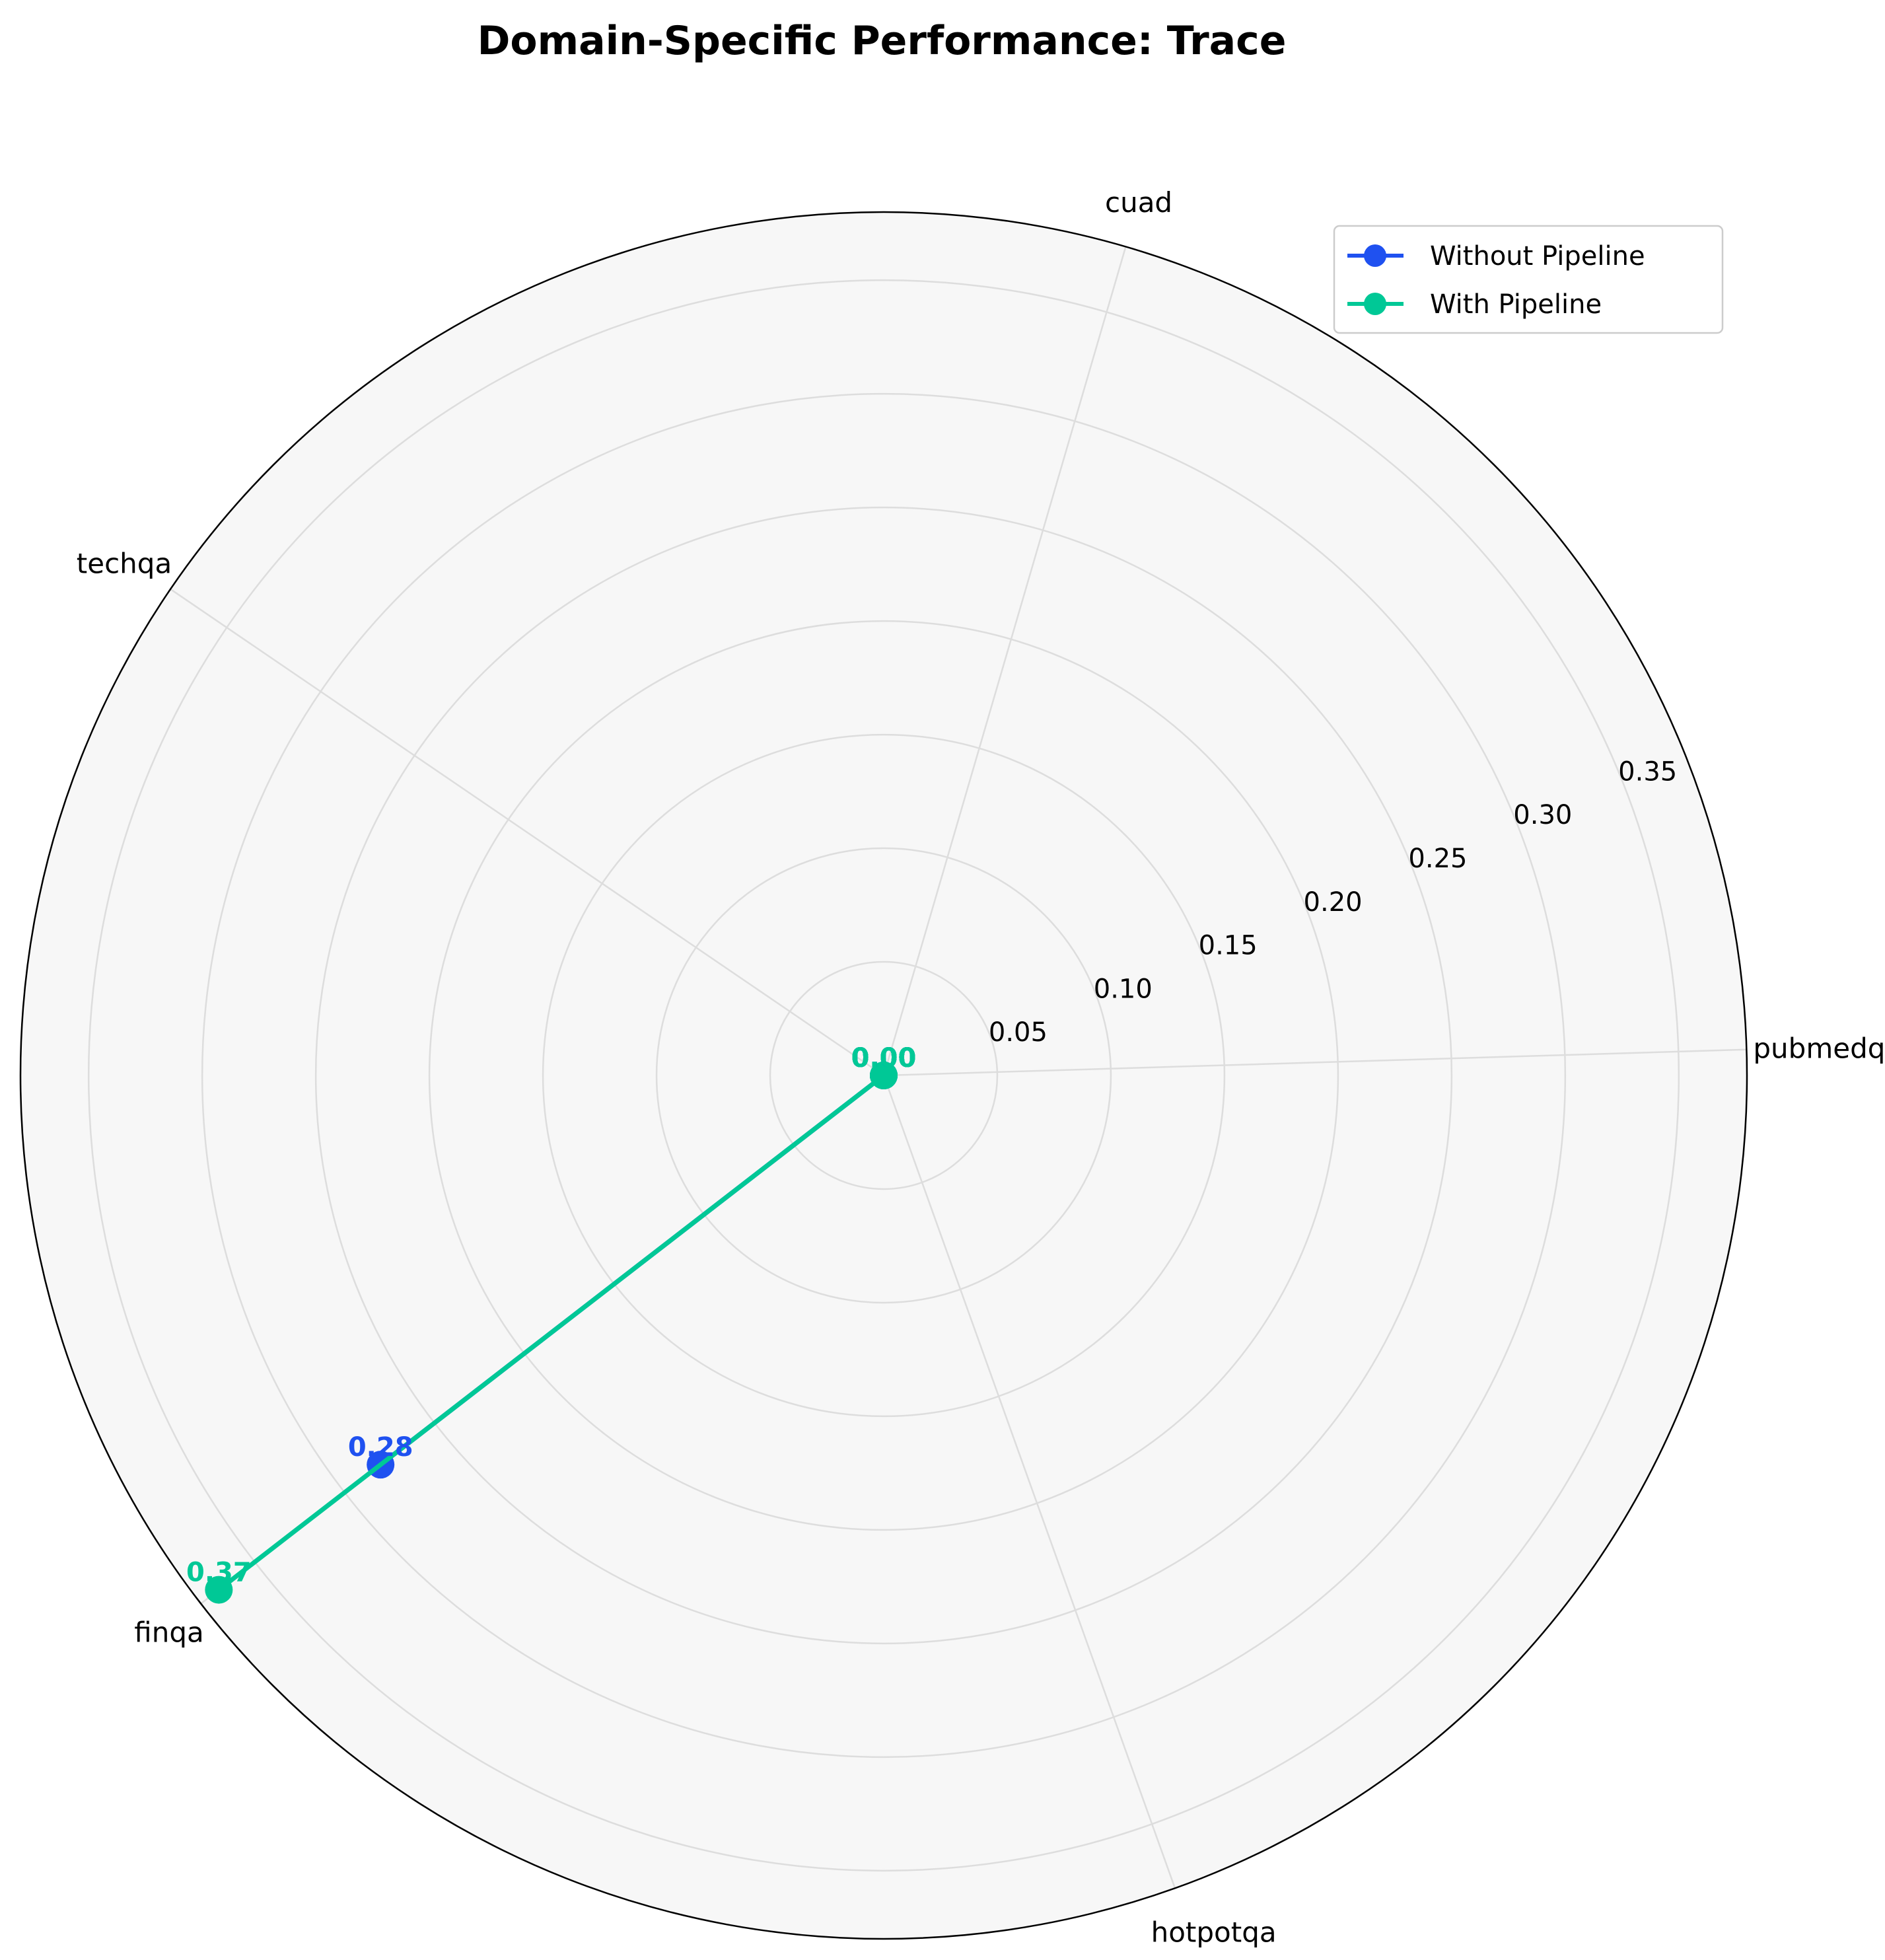 The width and height of the screenshot is (1885, 1960). What do you see at coordinates (1543, 815) in the screenshot?
I see `radial-tick-label: 0.30` at bounding box center [1543, 815].